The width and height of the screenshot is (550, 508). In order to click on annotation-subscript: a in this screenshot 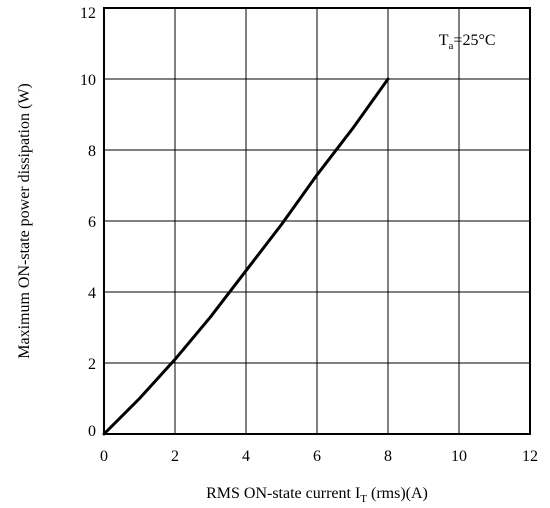, I will do `click(451, 46)`.